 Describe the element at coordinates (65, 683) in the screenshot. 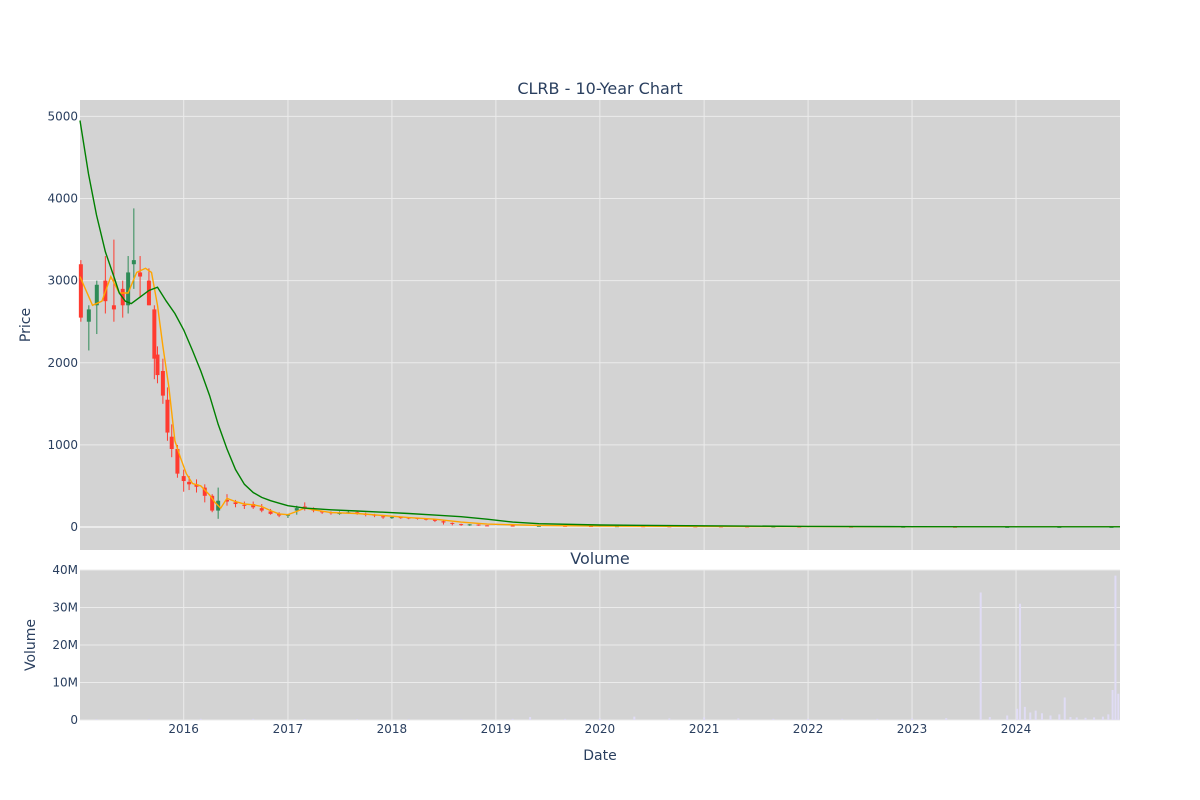

I see `volume-y-tick-label: 10M` at that location.